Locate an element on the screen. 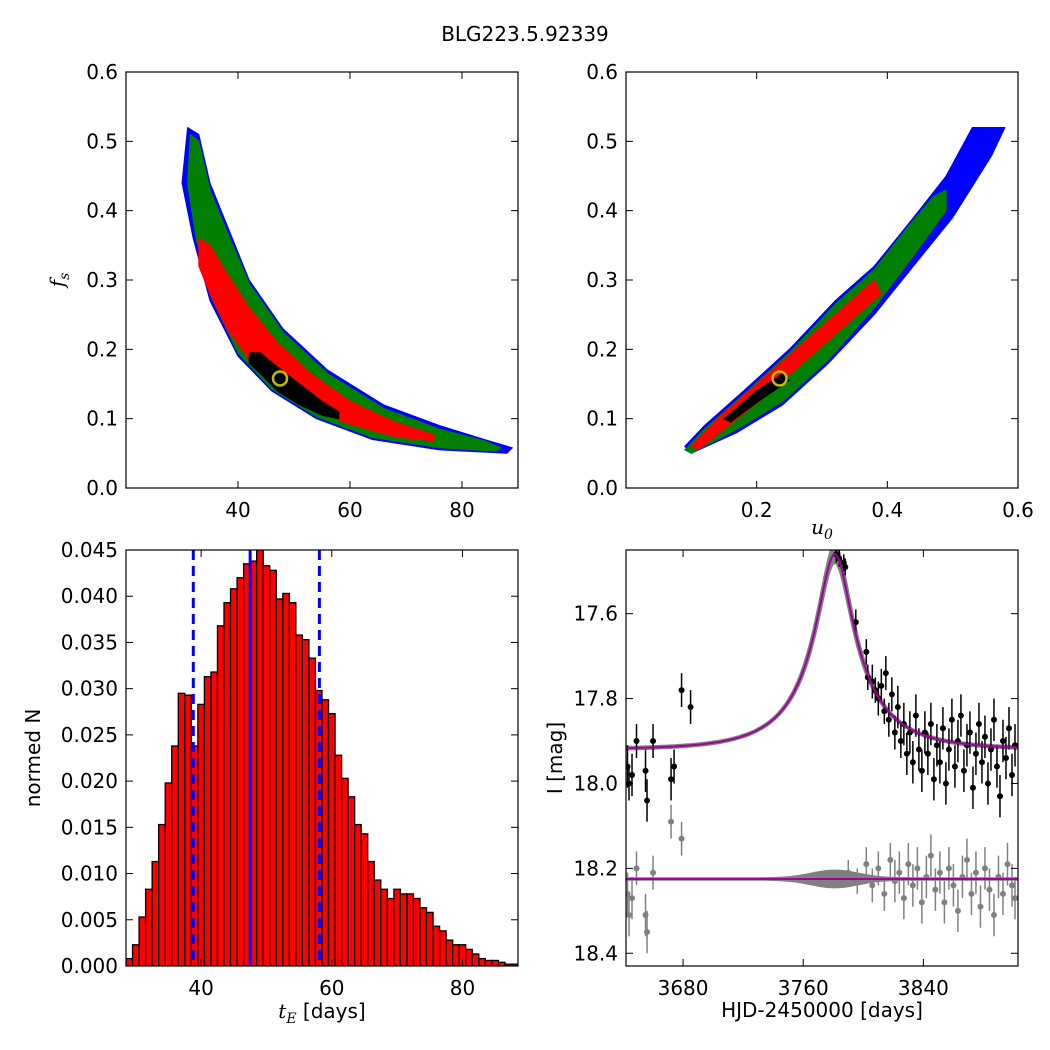 This screenshot has width=1050, height=1050. best-fit-marker is located at coordinates (280, 378).